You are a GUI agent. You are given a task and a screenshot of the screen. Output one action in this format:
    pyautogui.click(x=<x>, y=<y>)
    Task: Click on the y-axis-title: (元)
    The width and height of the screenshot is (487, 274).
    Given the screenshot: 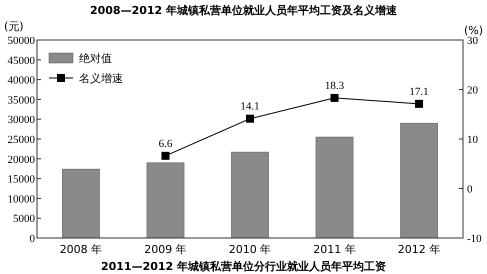 What is the action you would take?
    pyautogui.click(x=14, y=26)
    